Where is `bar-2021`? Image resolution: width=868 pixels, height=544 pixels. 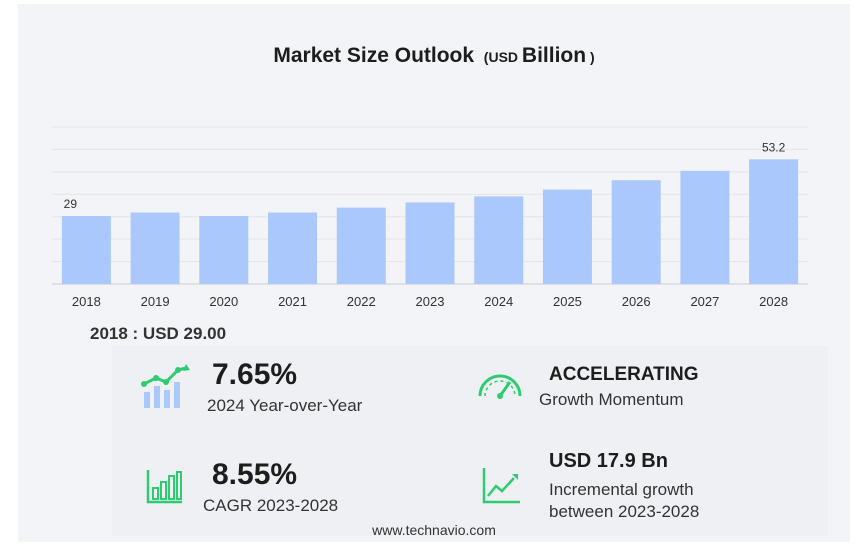 bar-2021 is located at coordinates (293, 248).